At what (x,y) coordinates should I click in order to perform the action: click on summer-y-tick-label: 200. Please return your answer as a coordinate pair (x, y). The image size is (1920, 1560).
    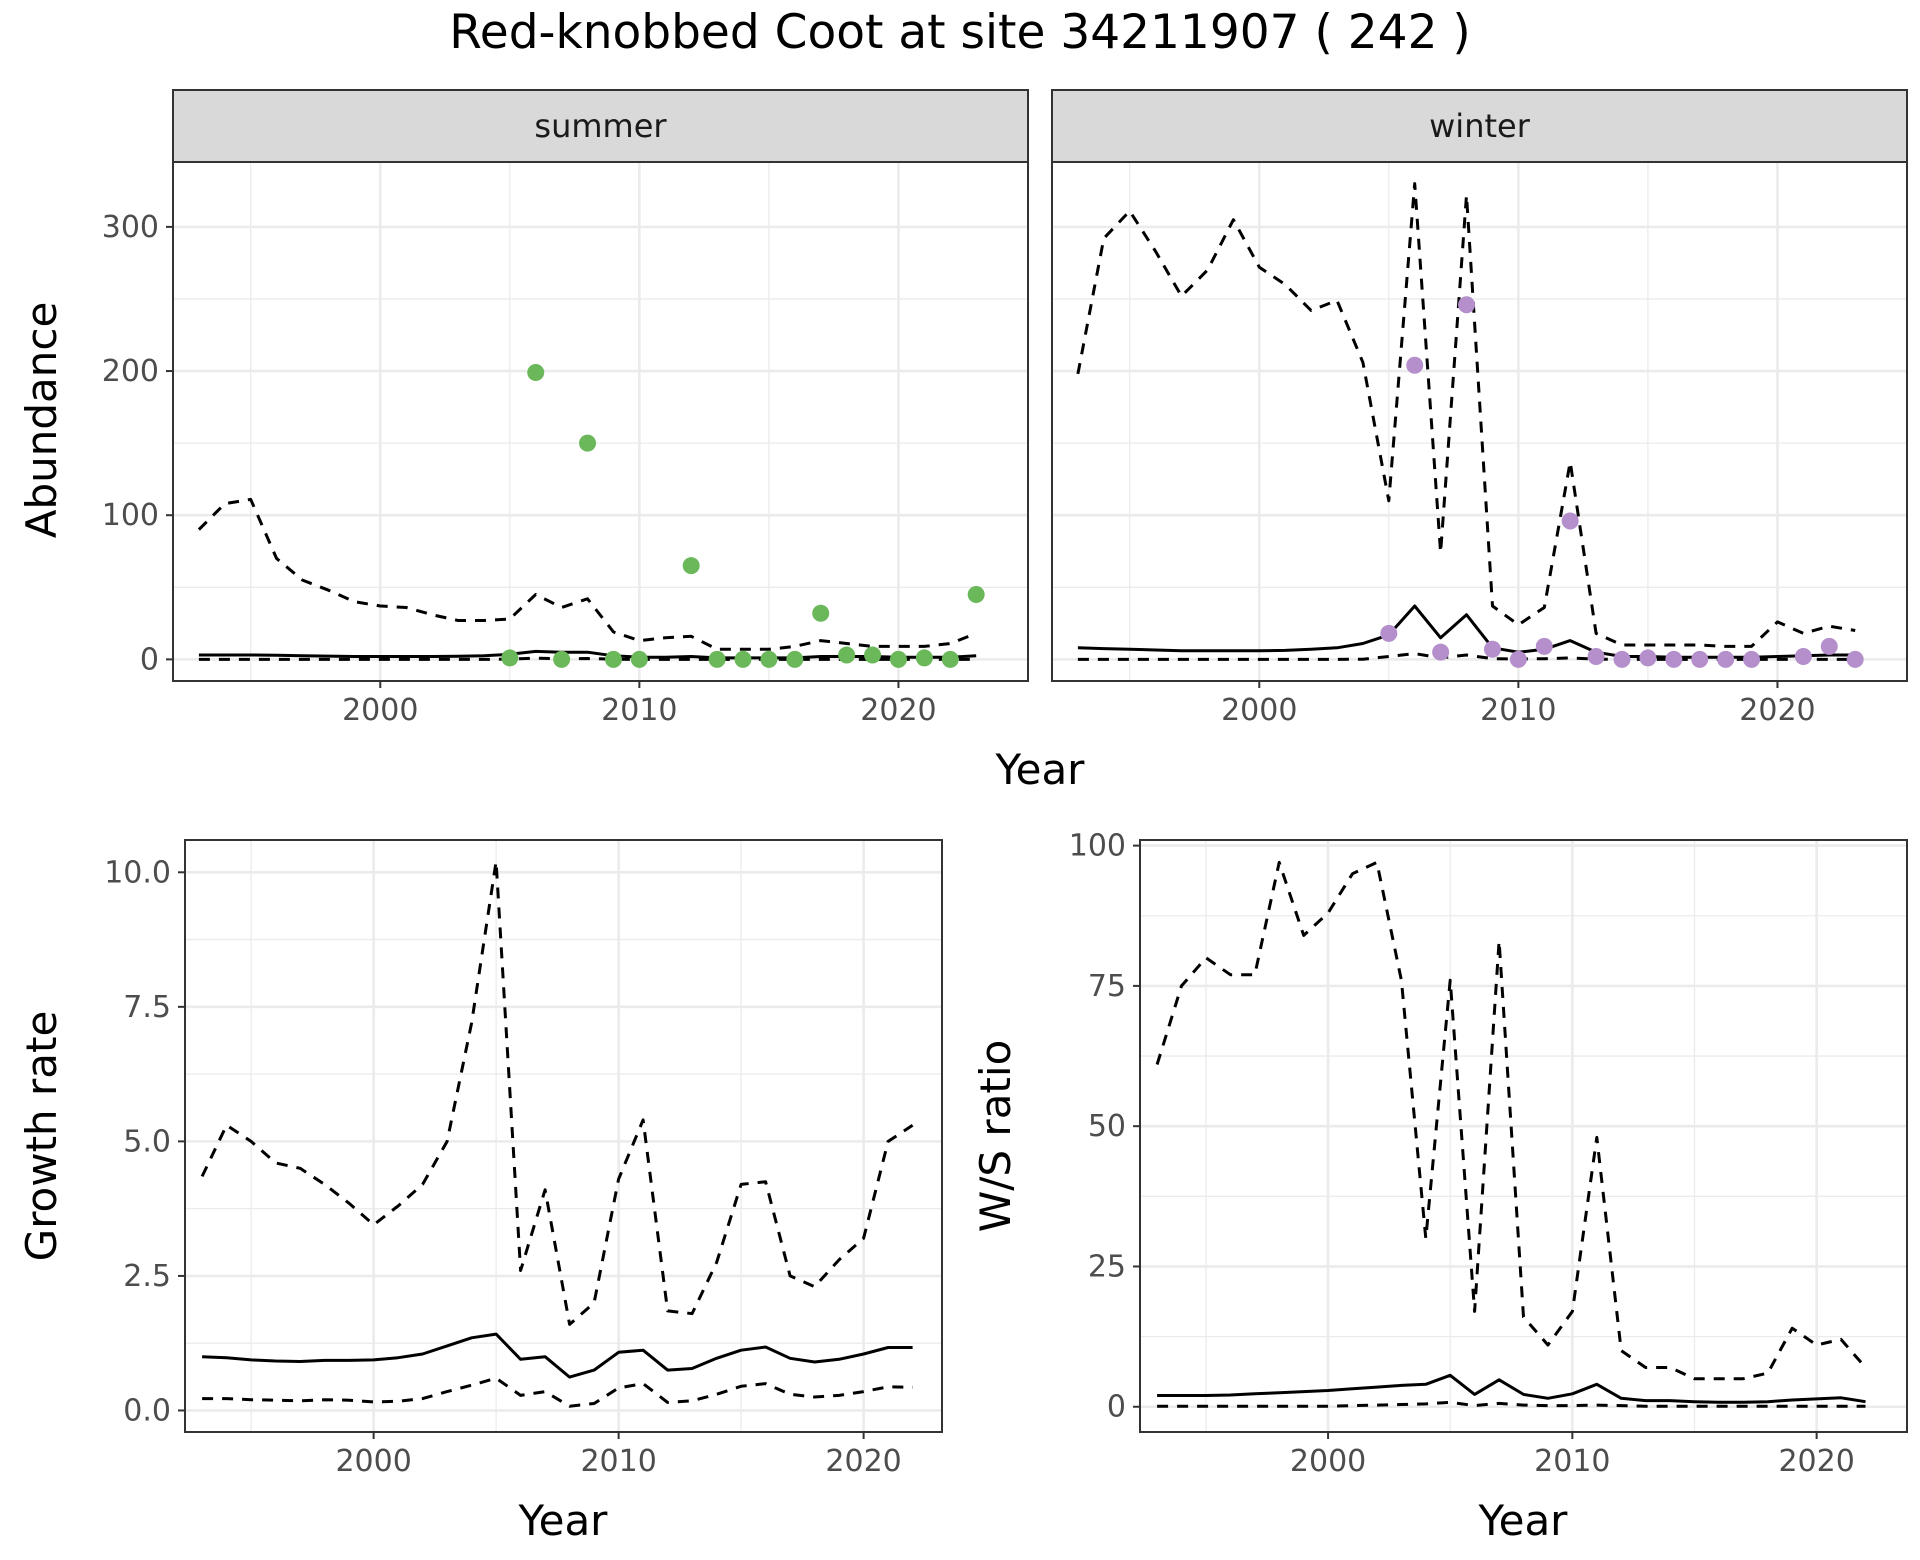
    Looking at the image, I should click on (130, 371).